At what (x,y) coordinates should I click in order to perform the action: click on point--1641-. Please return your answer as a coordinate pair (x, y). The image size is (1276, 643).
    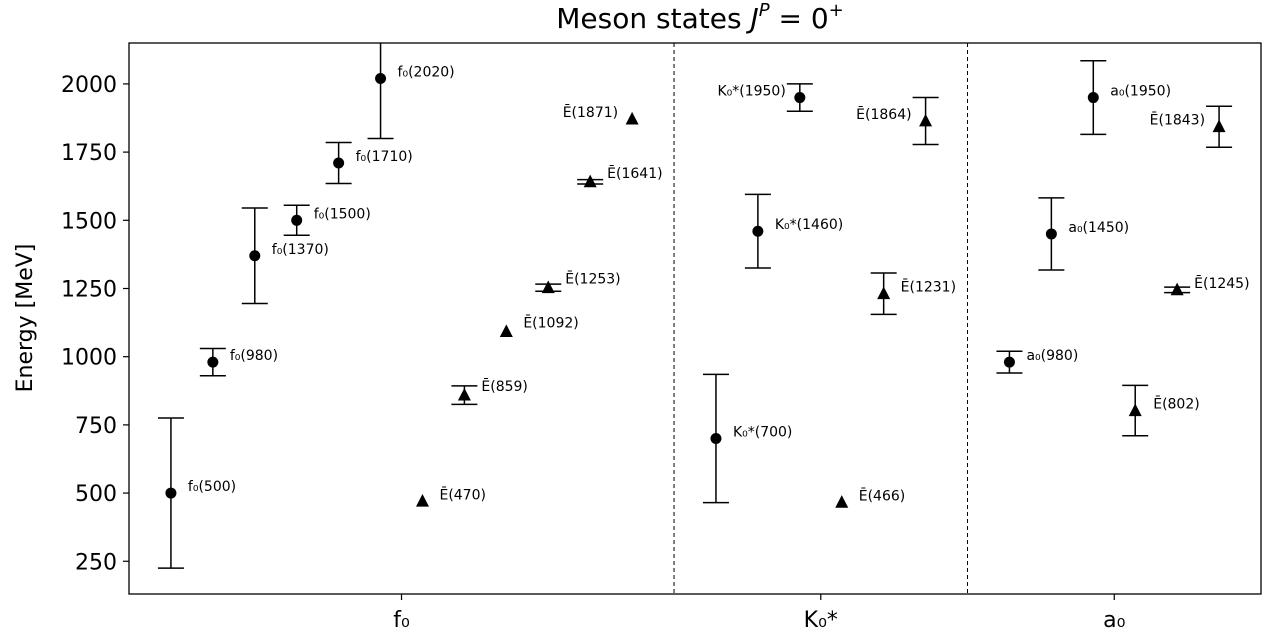
    Looking at the image, I should click on (590, 181).